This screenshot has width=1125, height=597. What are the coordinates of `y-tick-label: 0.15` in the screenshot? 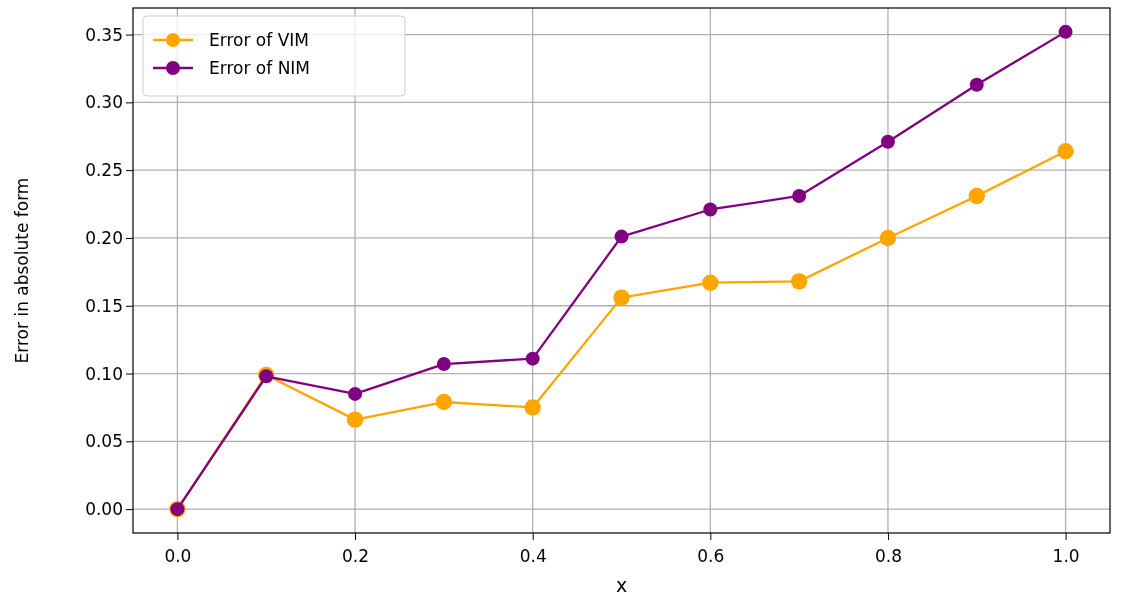 It's located at (104, 305).